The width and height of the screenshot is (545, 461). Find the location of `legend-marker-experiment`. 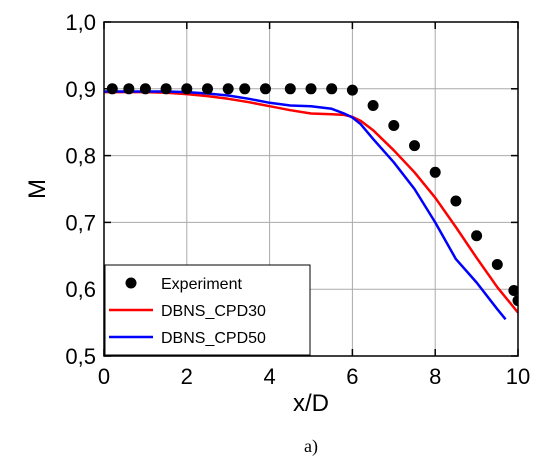

legend-marker-experiment is located at coordinates (131, 283).